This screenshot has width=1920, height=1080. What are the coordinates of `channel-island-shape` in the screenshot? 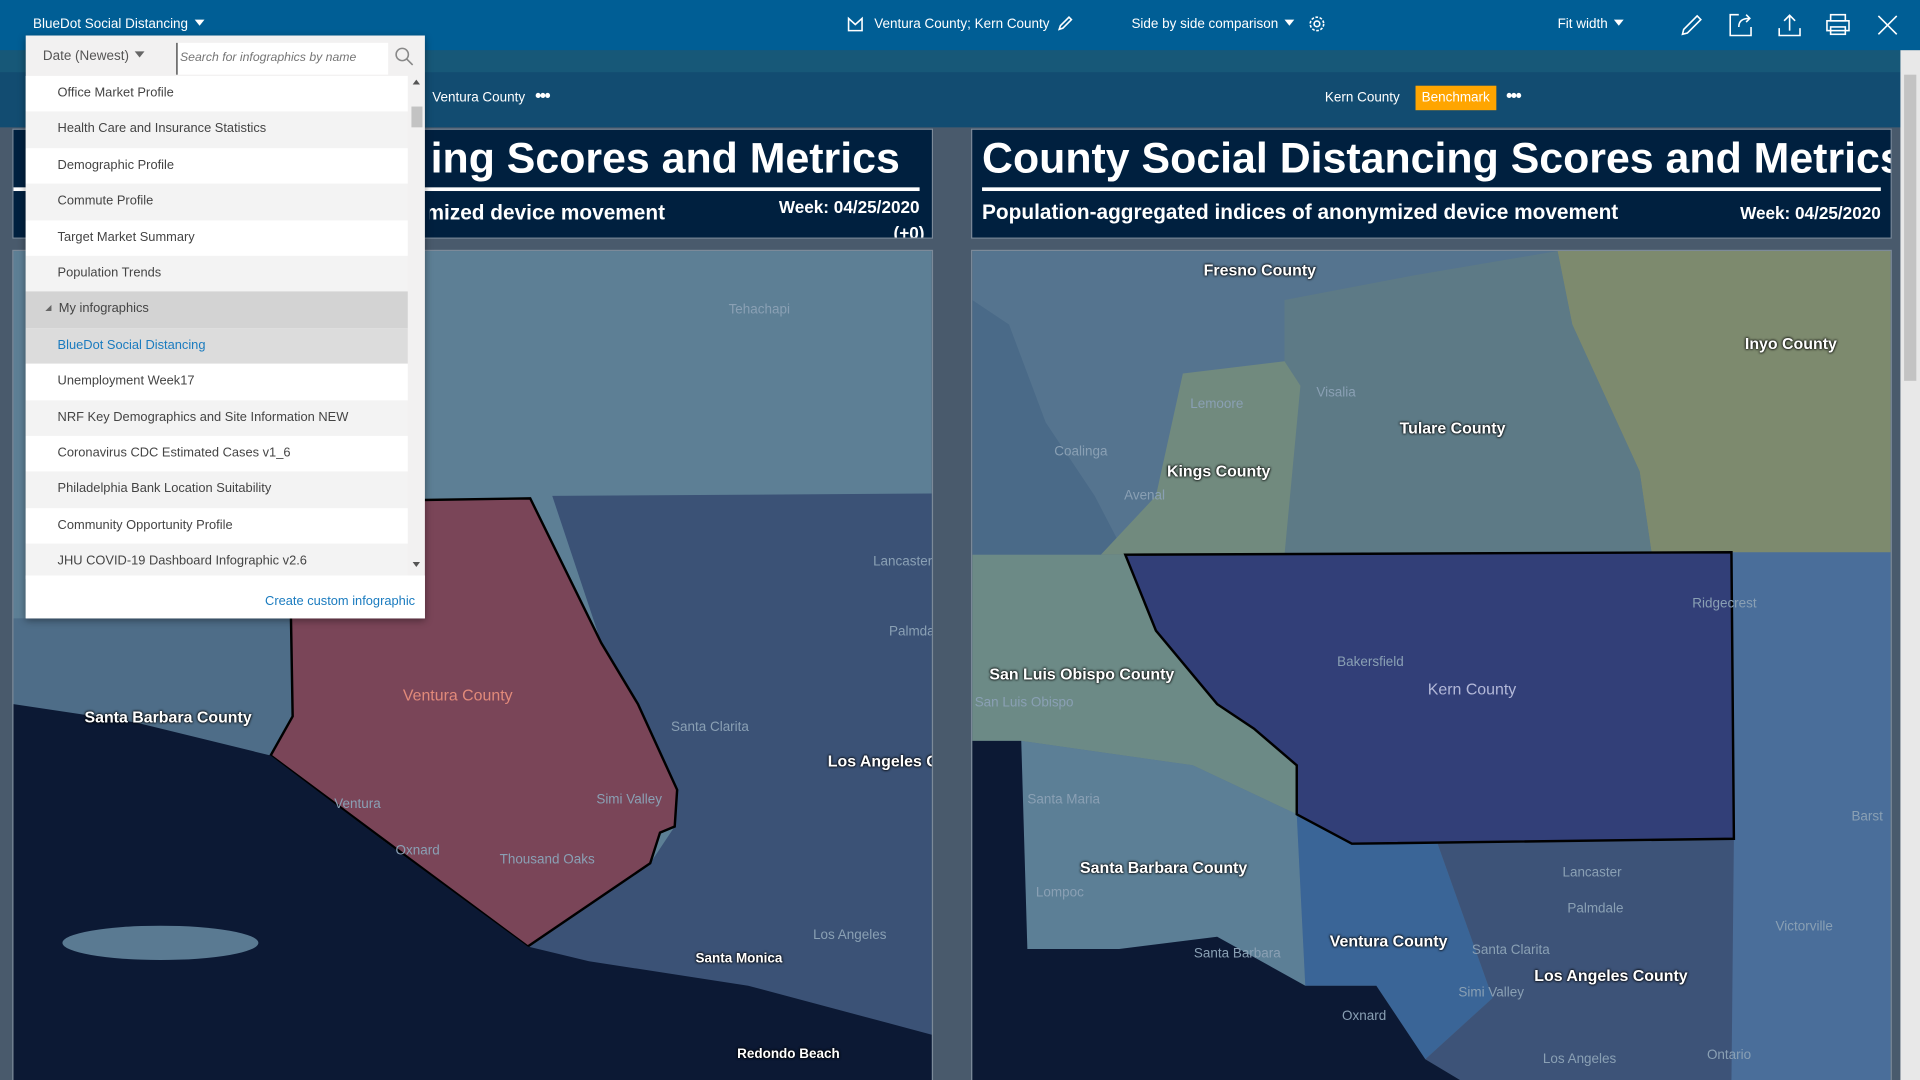 It's located at (160, 943).